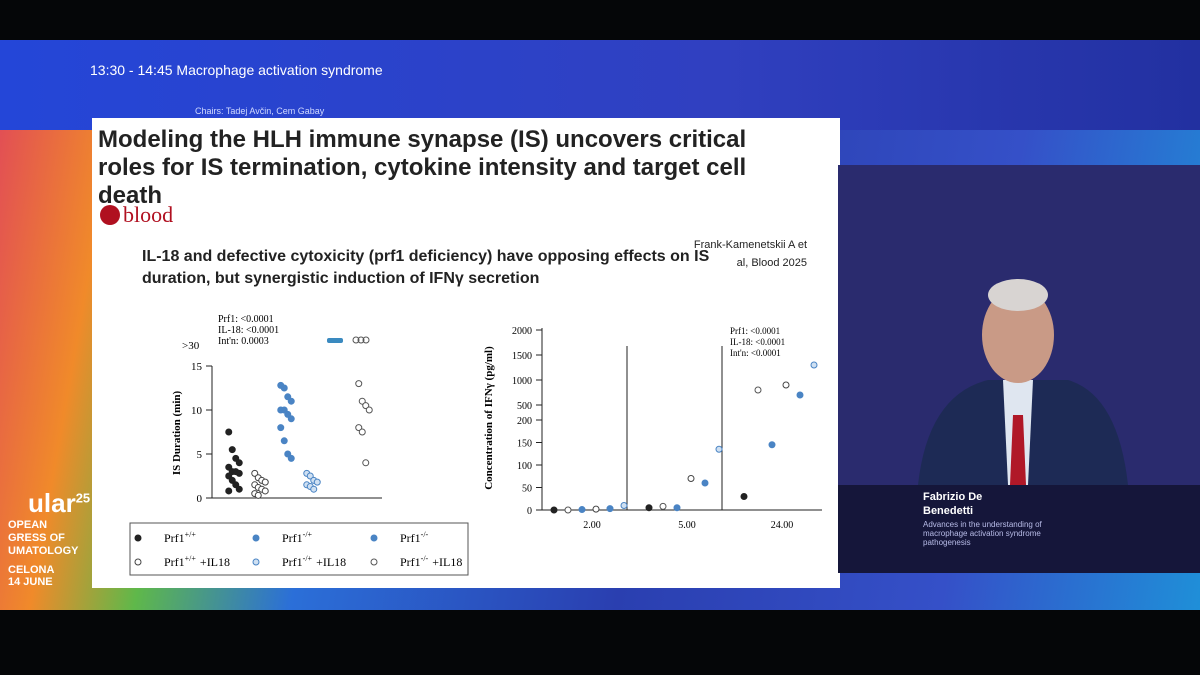 Image resolution: width=1200 pixels, height=675 pixels. I want to click on event-sup: 25, so click(83, 498).